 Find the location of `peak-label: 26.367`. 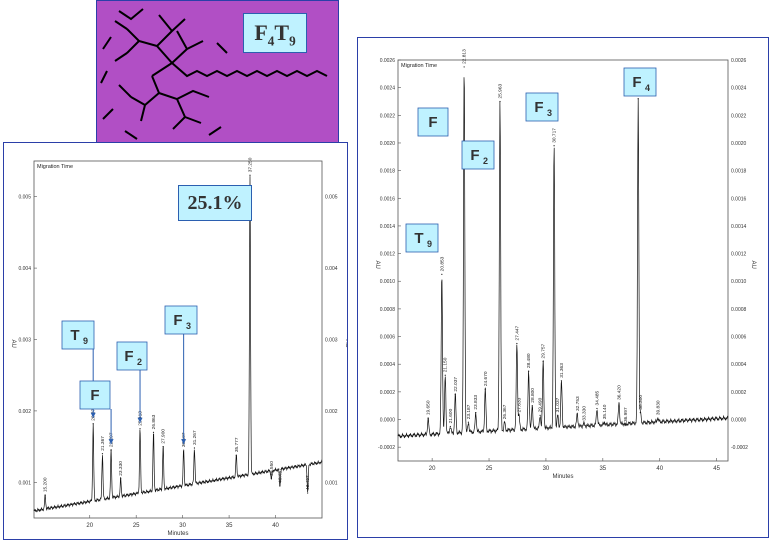

peak-label: 26.367 is located at coordinates (505, 411).